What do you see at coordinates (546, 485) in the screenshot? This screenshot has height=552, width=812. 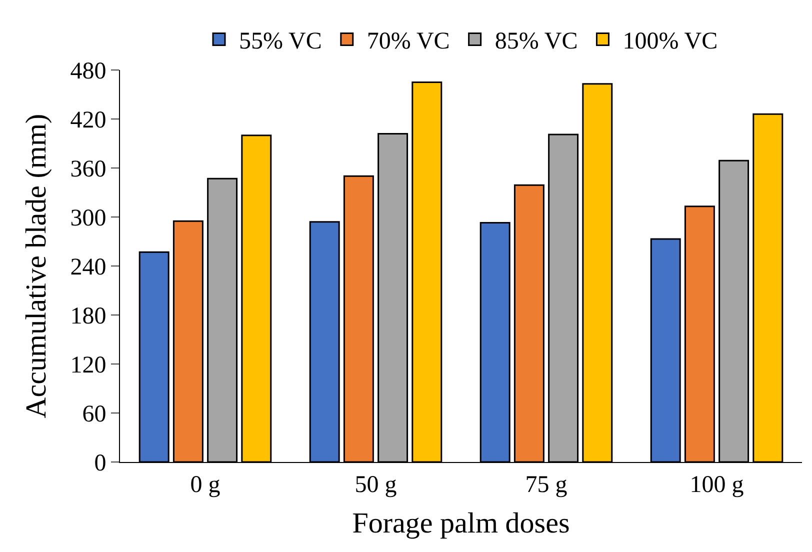 I see `x-tick-label: 75 g` at bounding box center [546, 485].